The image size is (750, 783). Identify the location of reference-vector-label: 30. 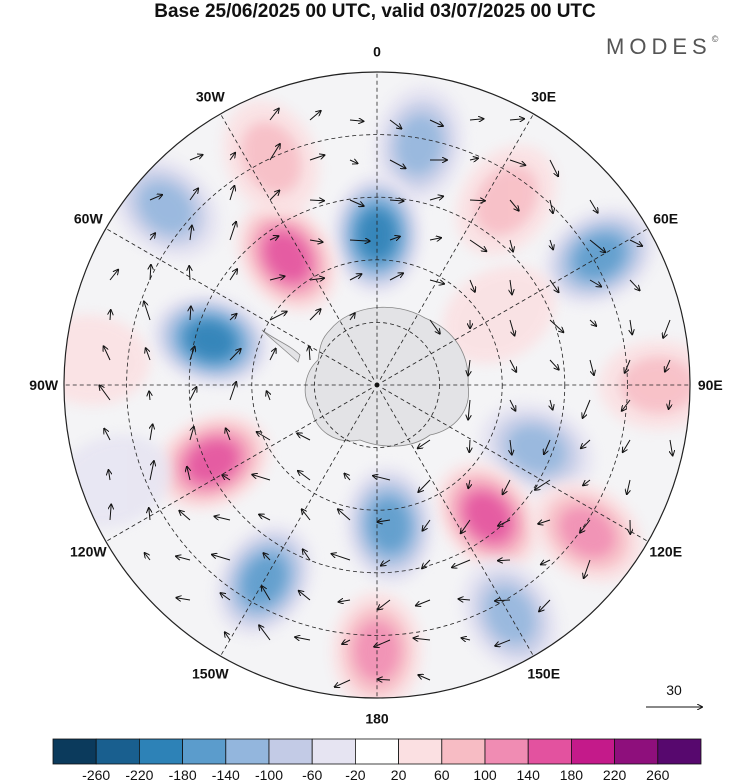
(674, 690).